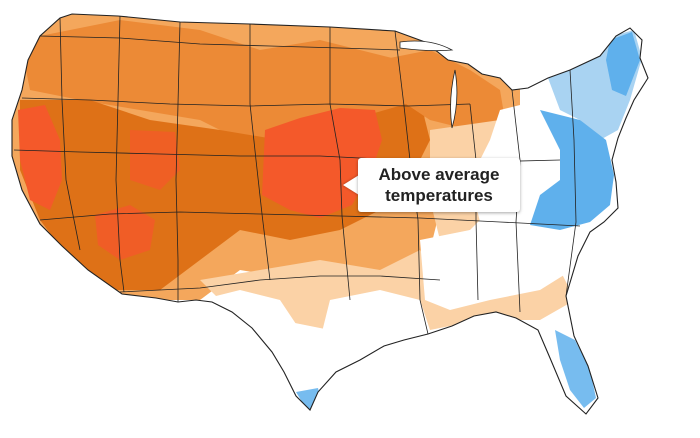 Image resolution: width=700 pixels, height=438 pixels. I want to click on border-atlantic, so click(571, 183).